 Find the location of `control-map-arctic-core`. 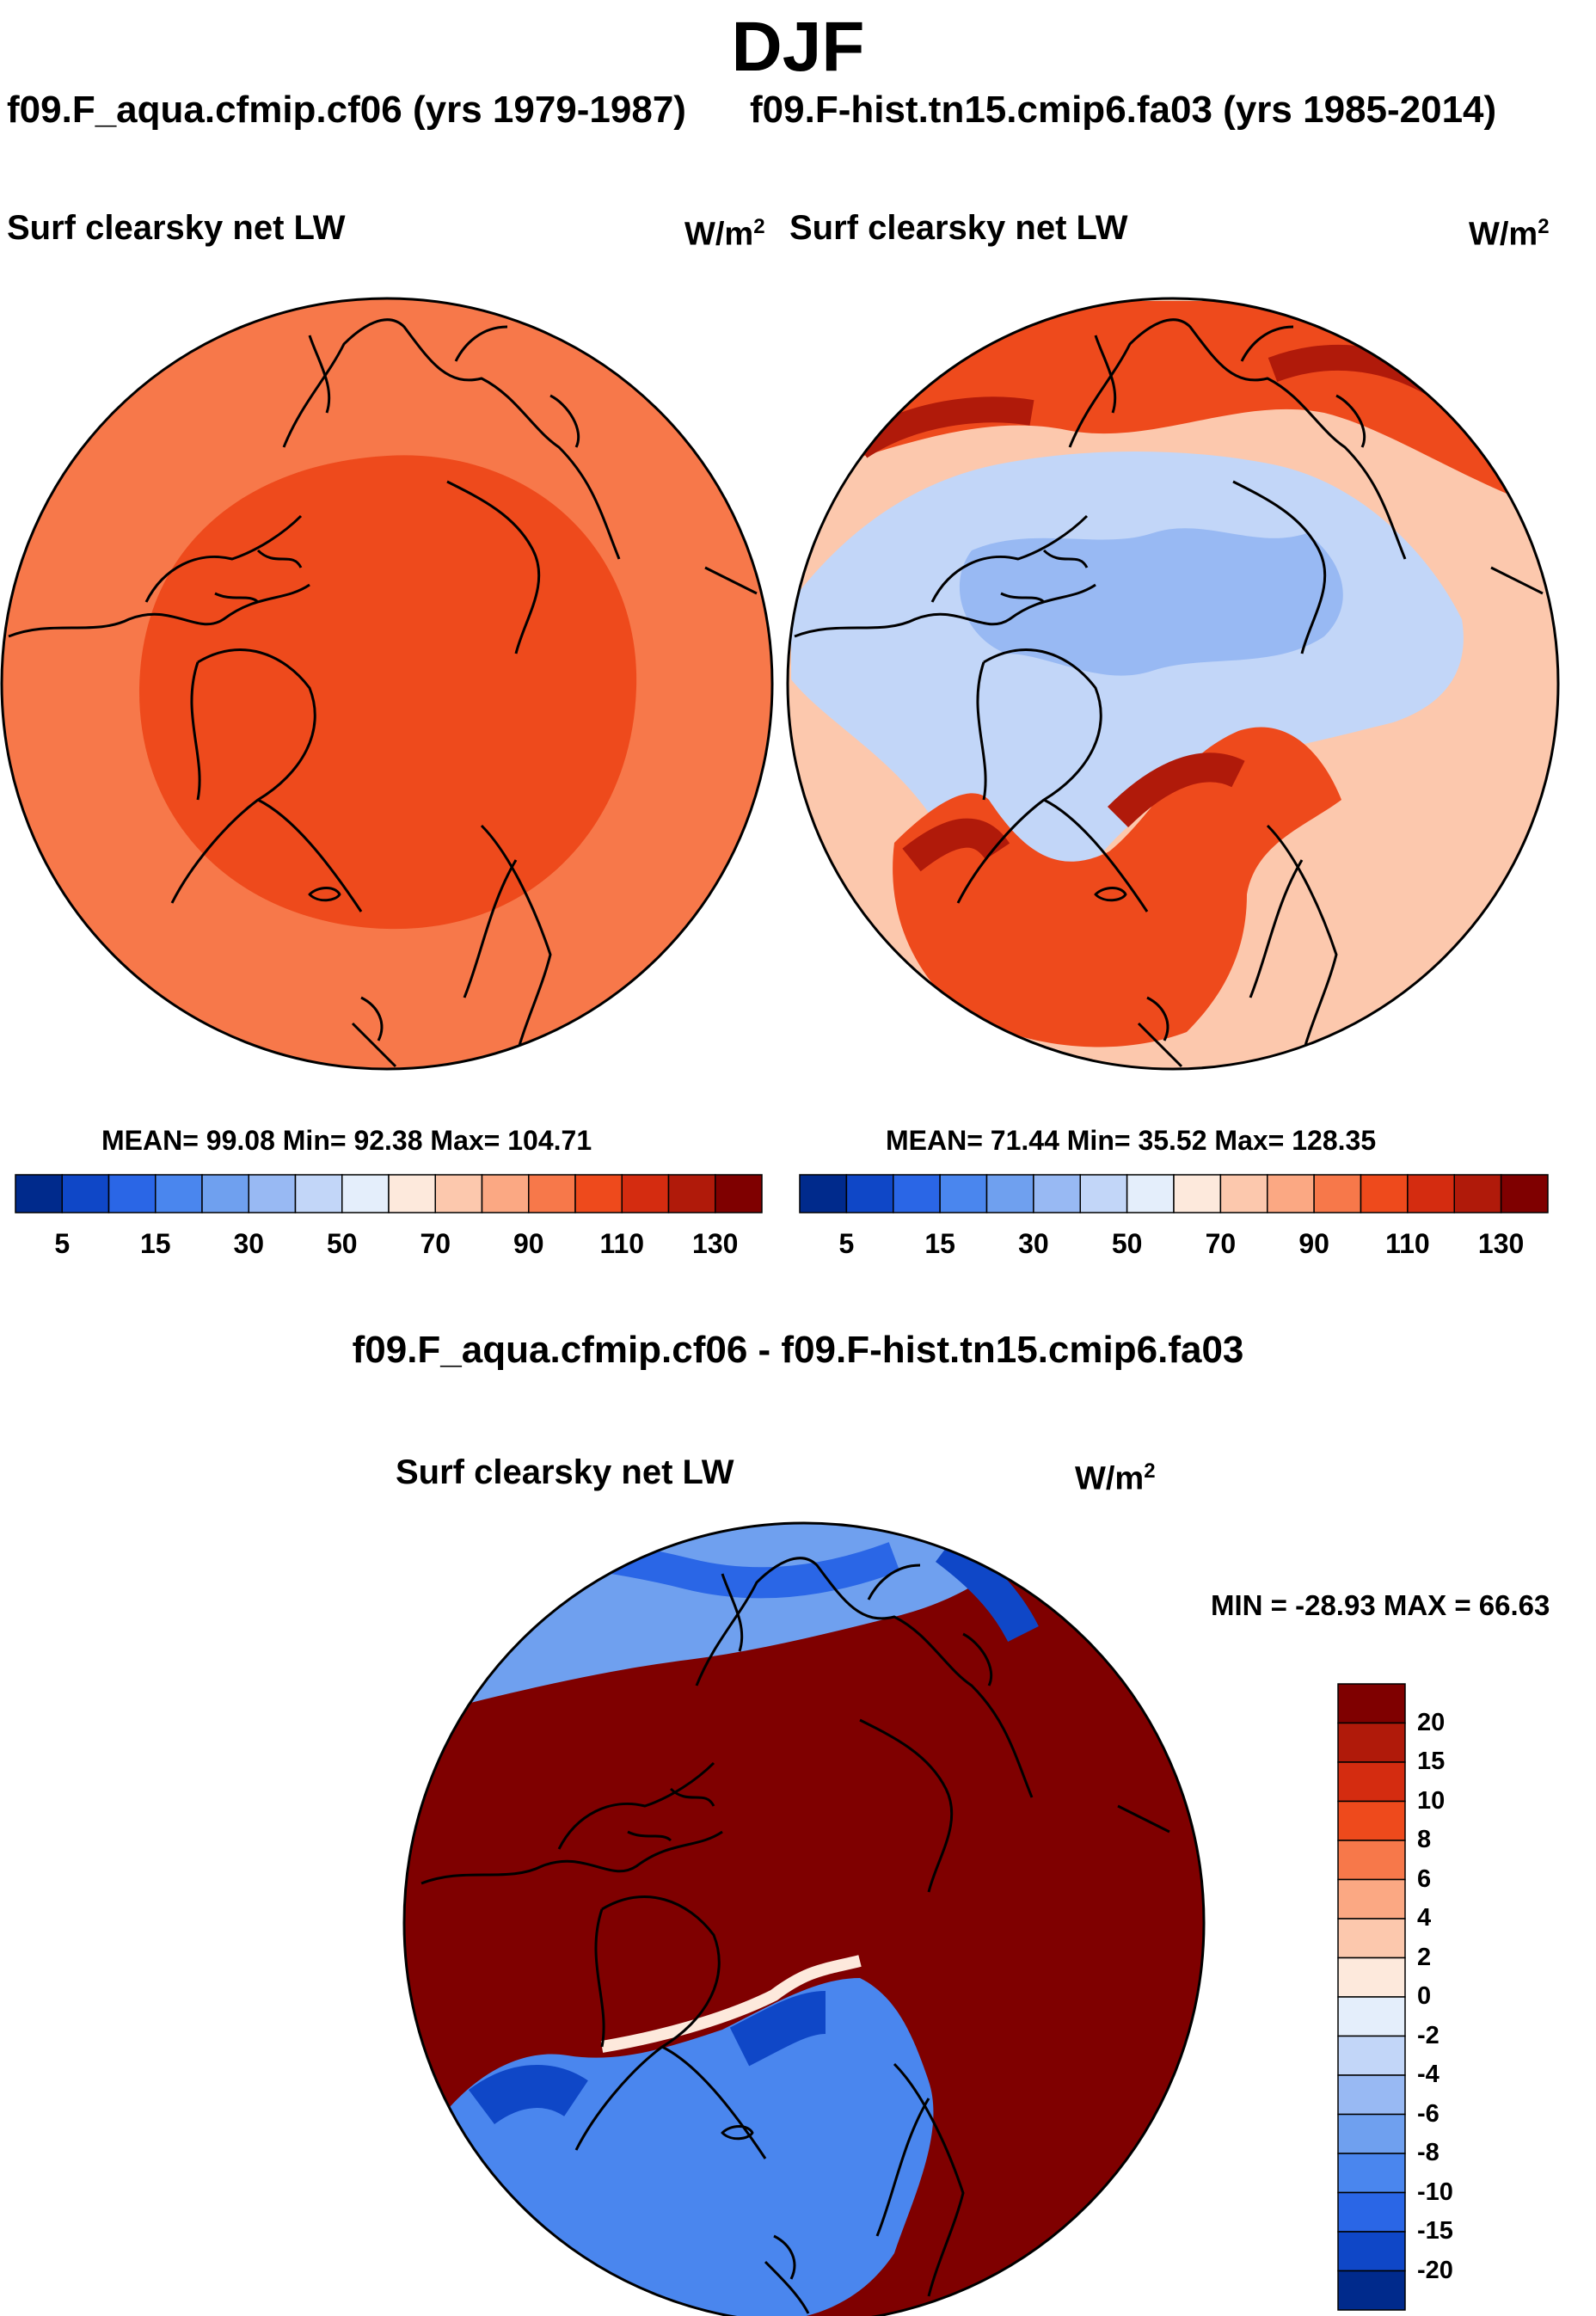

control-map-arctic-core is located at coordinates (1151, 602).